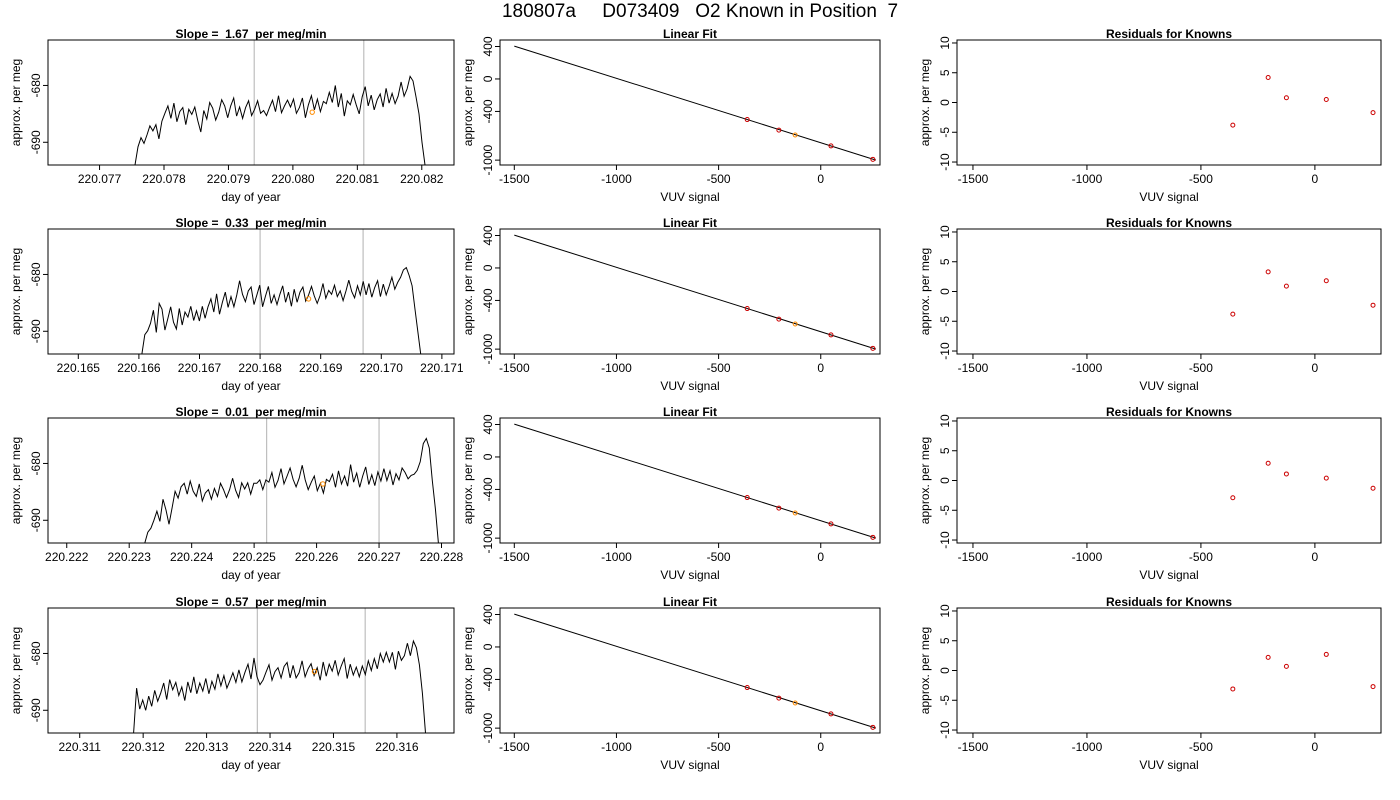  I want to click on x-tick-label: 220.171, so click(442, 368).